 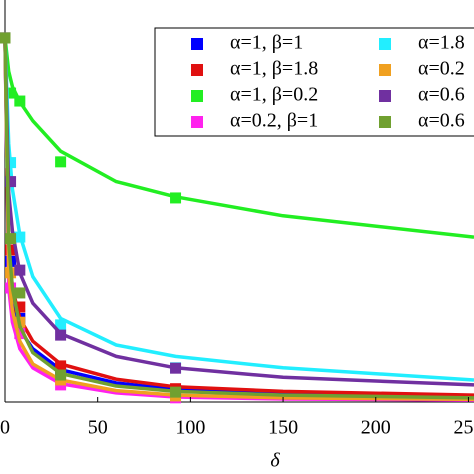 I want to click on x-axis-label: δ, so click(x=275, y=461).